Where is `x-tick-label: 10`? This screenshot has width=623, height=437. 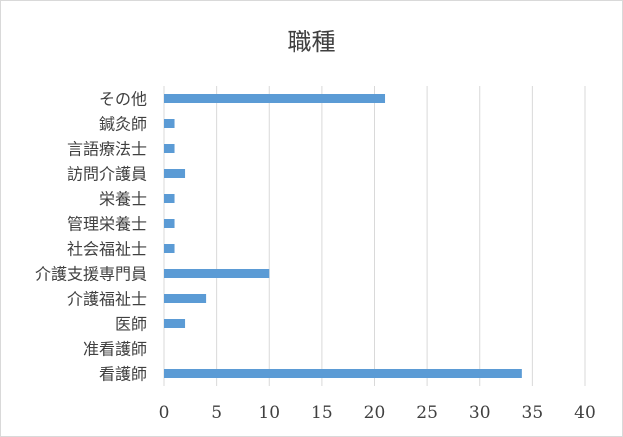
x-tick-label: 10 is located at coordinates (269, 413).